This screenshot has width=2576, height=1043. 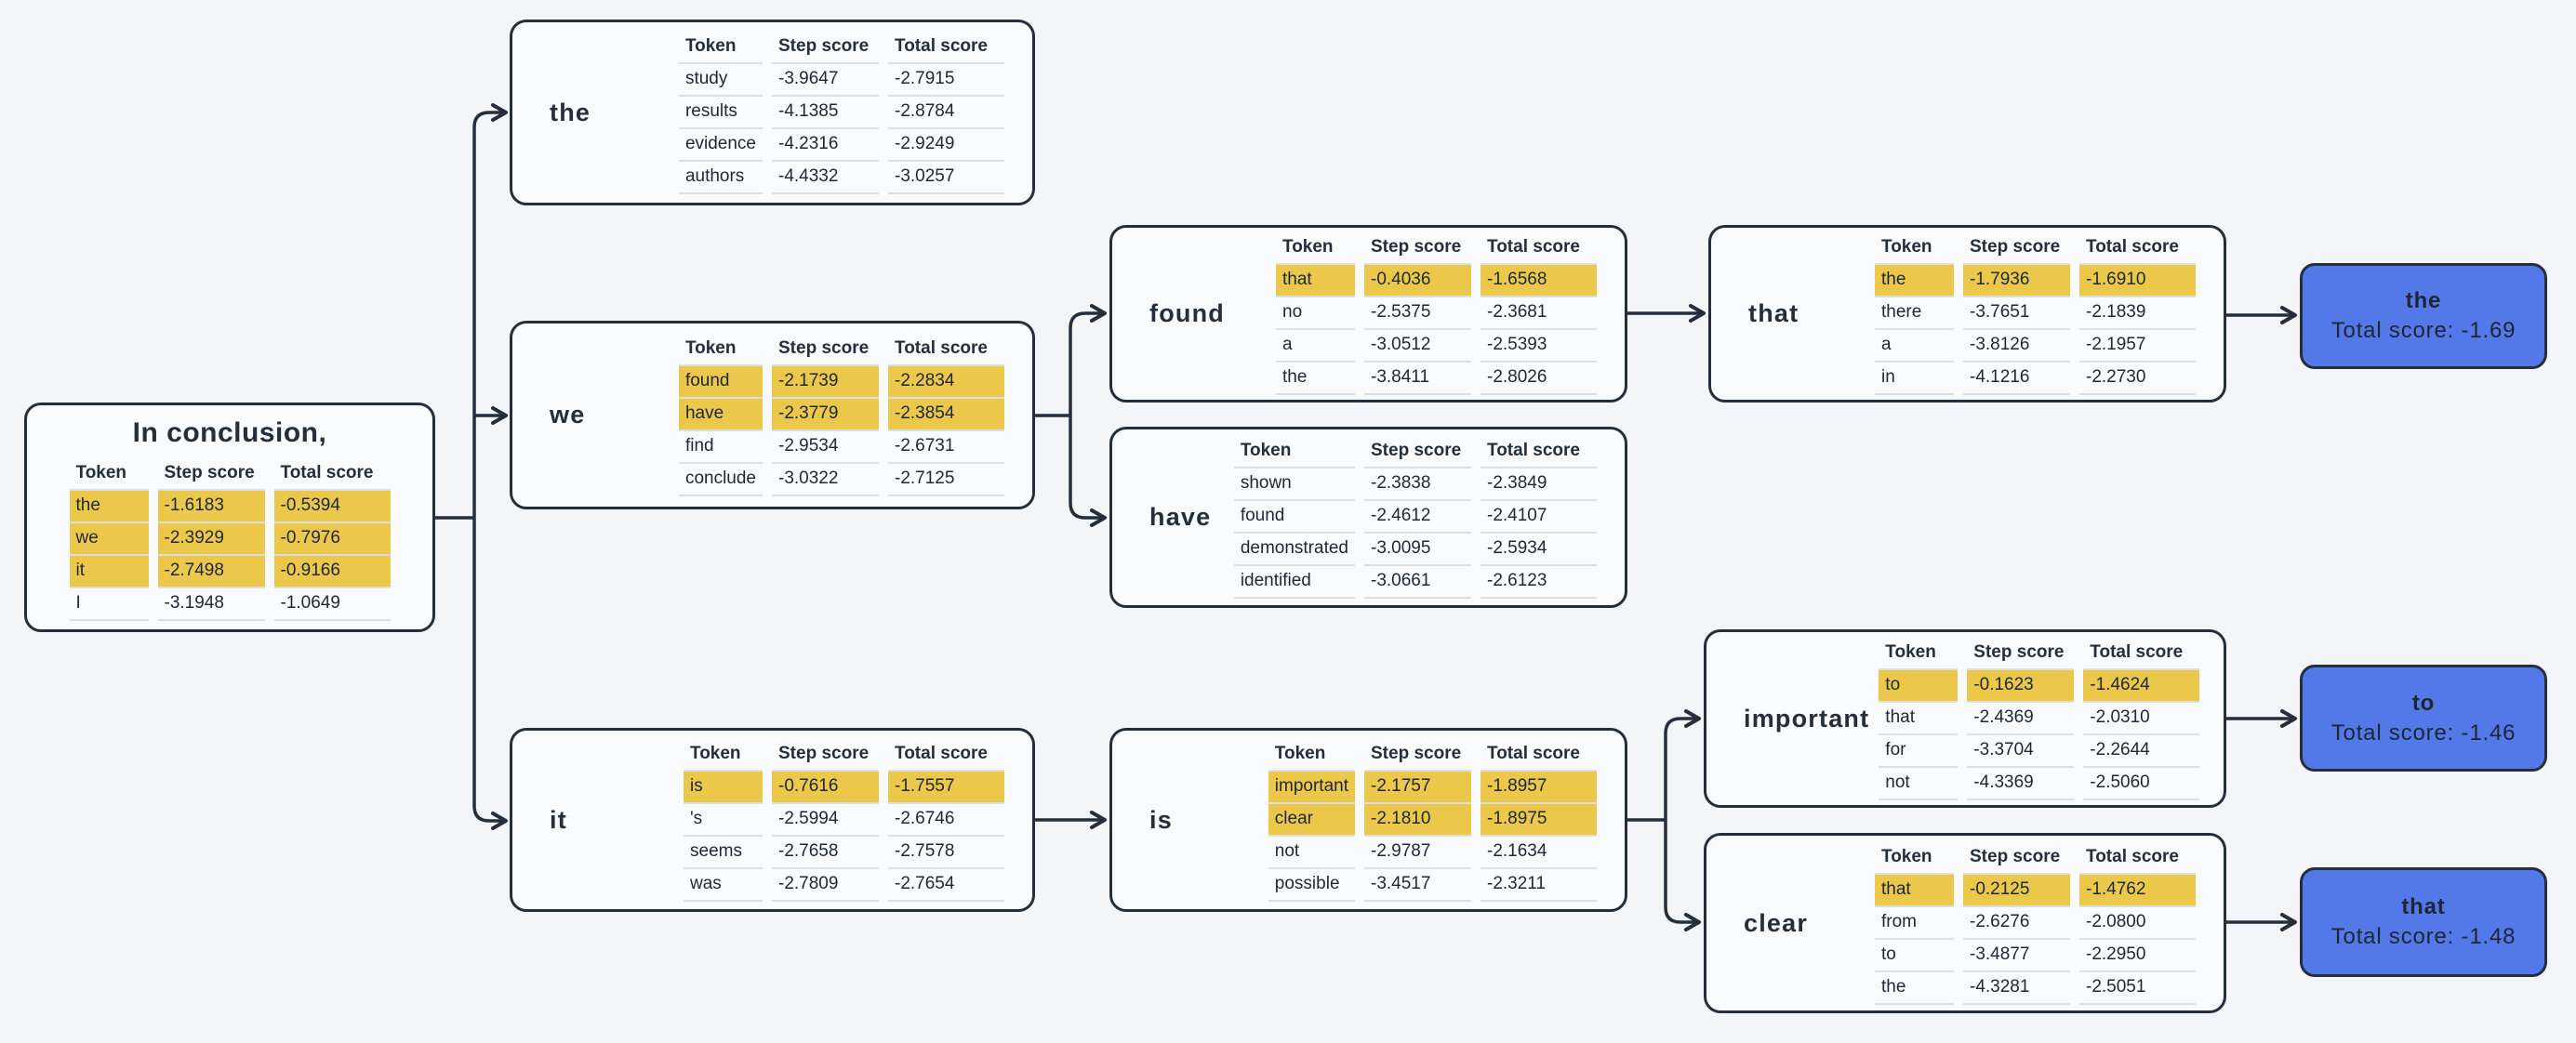 I want to click on total-score-cell: -2.5393, so click(x=1539, y=346).